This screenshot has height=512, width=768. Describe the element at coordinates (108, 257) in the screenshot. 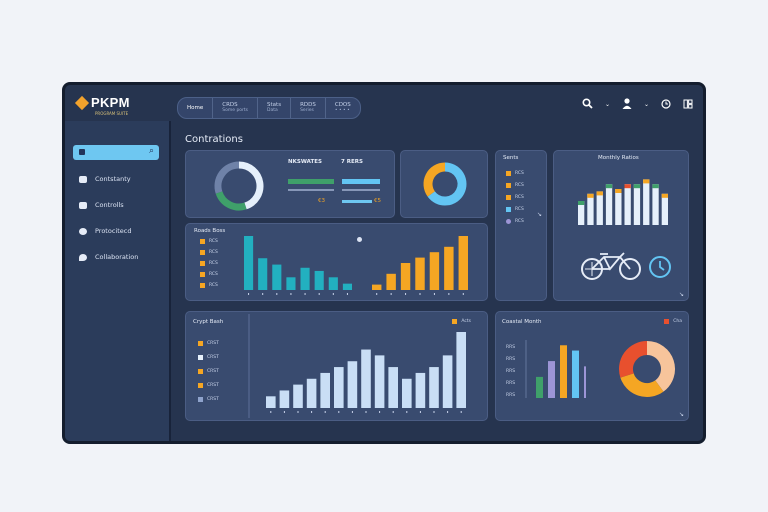

I see `sidebar-item-collaboration: Collaboration` at that location.